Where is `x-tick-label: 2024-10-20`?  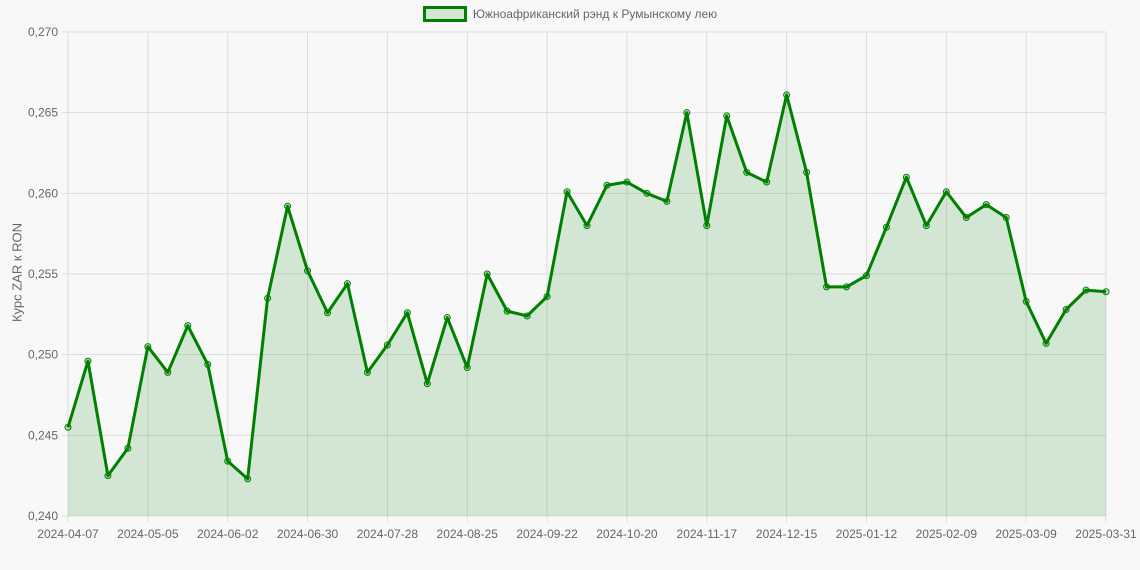
x-tick-label: 2024-10-20 is located at coordinates (627, 534).